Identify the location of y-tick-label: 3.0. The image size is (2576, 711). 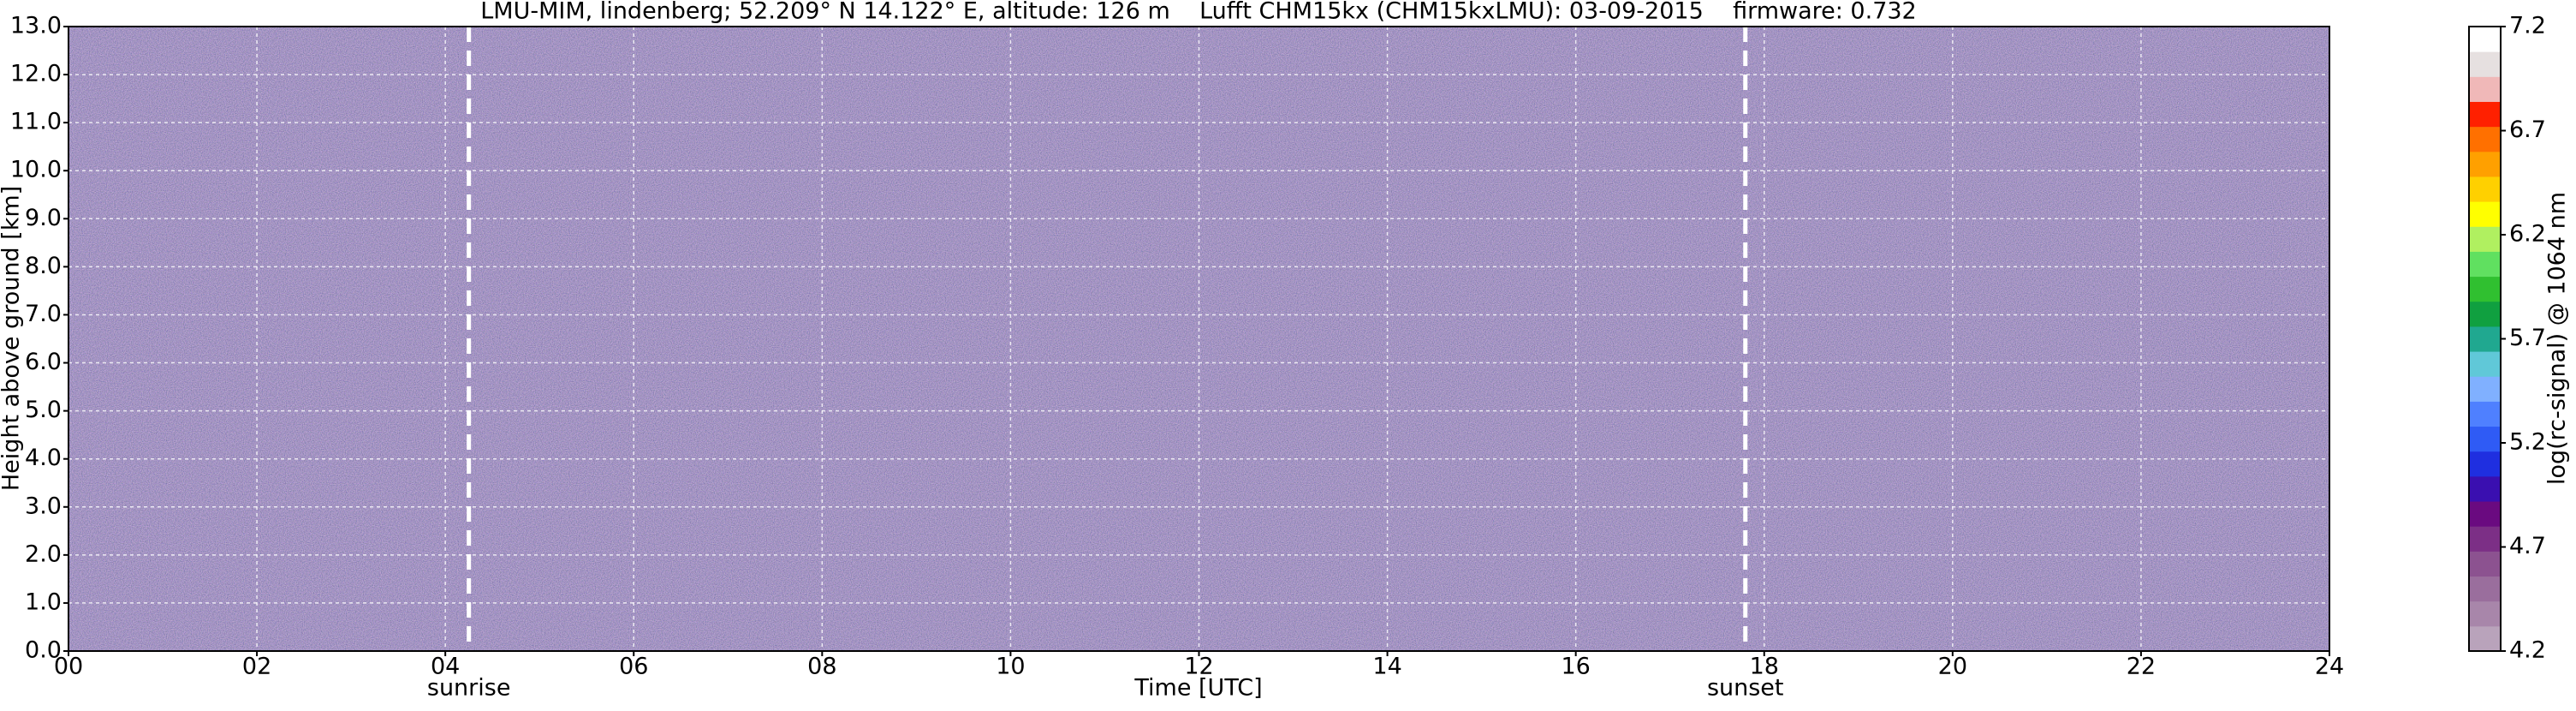
(43, 506).